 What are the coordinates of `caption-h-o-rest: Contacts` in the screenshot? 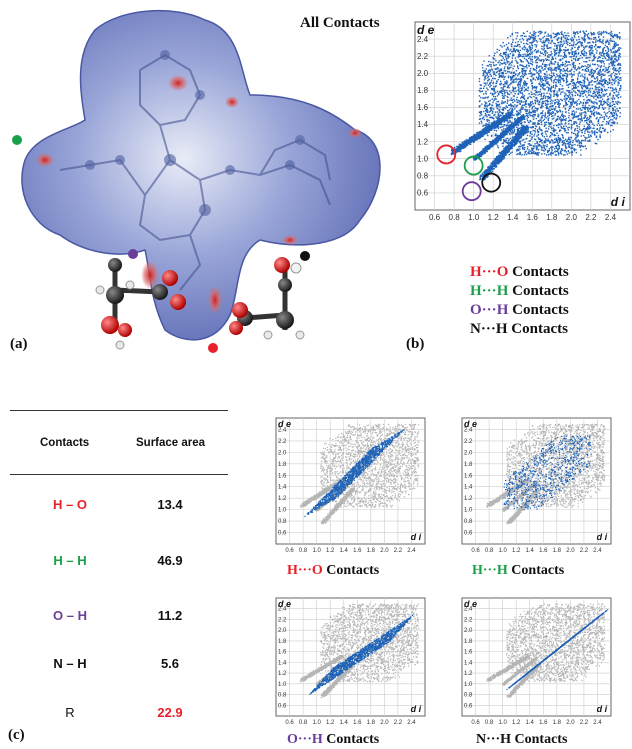 It's located at (351, 570).